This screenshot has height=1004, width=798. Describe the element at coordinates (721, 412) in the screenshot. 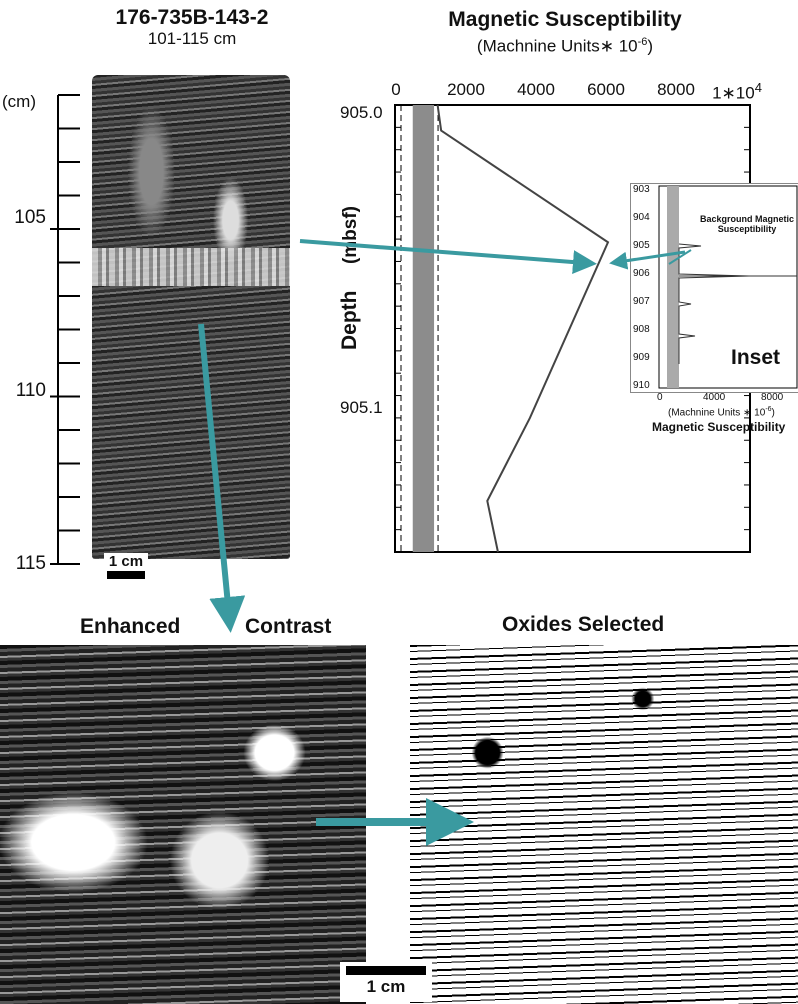

I see `inset-x-unit: (Machnine Units ∗ 10-6)` at that location.